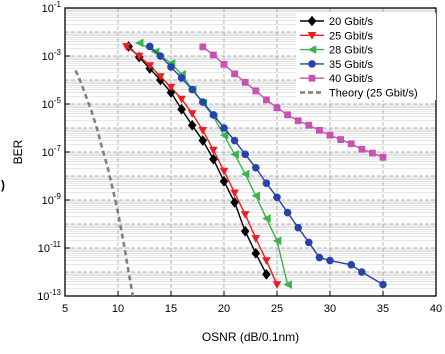 The width and height of the screenshot is (445, 354). Describe the element at coordinates (18, 151) in the screenshot. I see `y-axis-label: BER` at that location.